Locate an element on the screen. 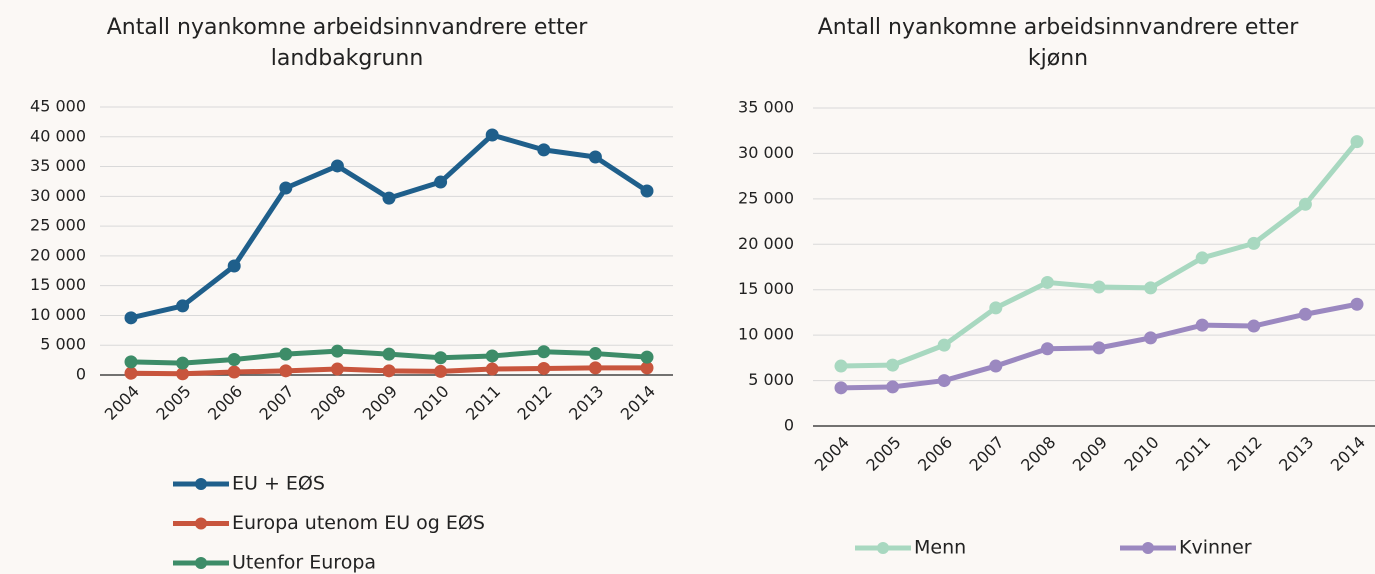 The height and width of the screenshot is (574, 1375). y-tick-label: 20 000 is located at coordinates (766, 243).